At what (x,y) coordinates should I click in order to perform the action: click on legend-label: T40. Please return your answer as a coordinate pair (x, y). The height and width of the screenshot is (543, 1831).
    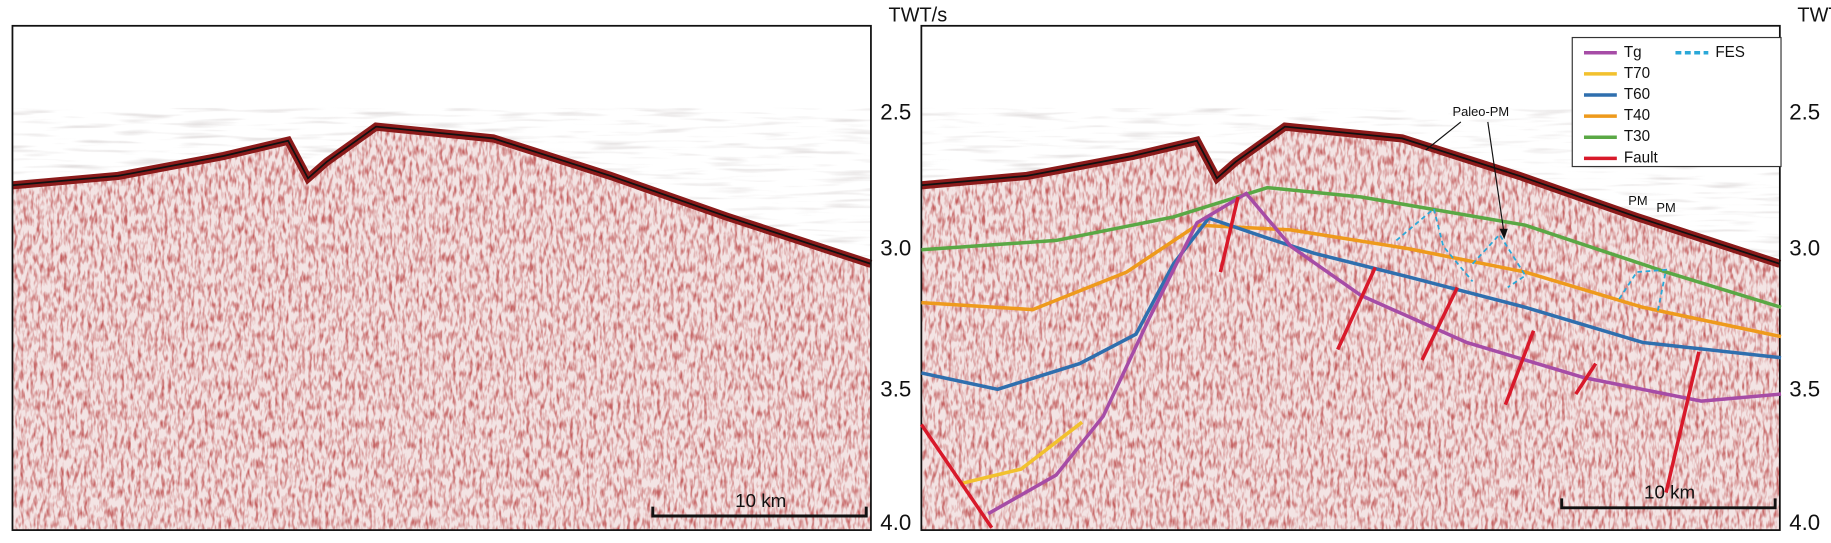
    Looking at the image, I should click on (1637, 115).